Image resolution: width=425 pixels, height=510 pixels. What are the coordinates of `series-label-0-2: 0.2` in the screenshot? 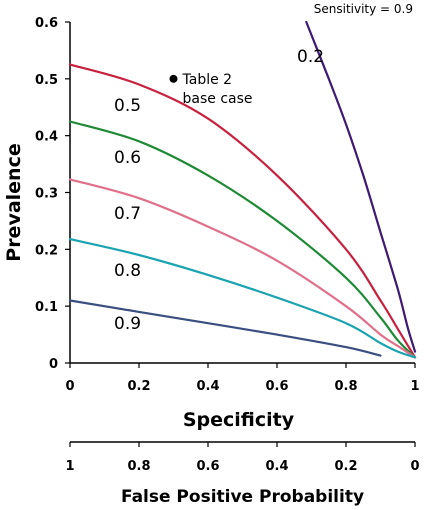 It's located at (310, 57).